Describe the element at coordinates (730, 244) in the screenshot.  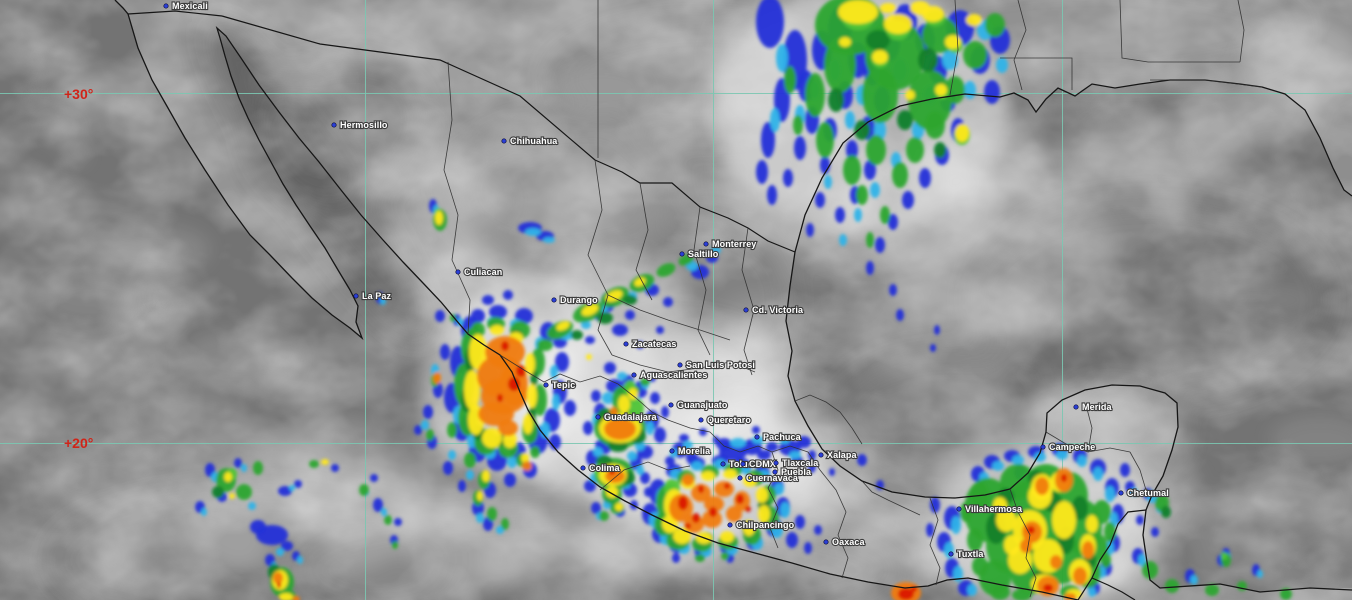
I see `city-monterrey: Monterrey` at that location.